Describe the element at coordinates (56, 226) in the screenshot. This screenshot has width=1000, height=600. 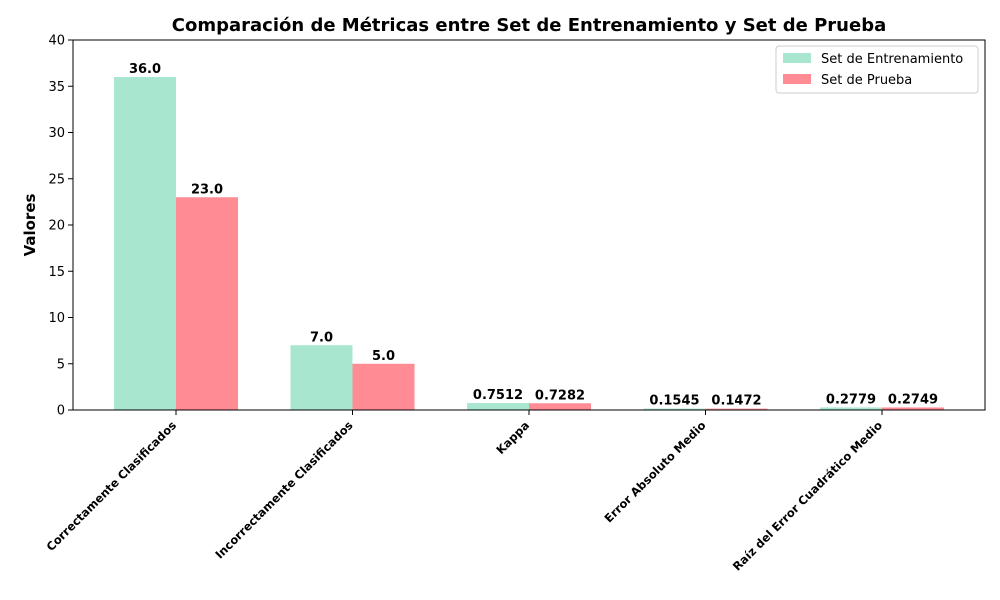
I see `y-tick-label: 20` at that location.